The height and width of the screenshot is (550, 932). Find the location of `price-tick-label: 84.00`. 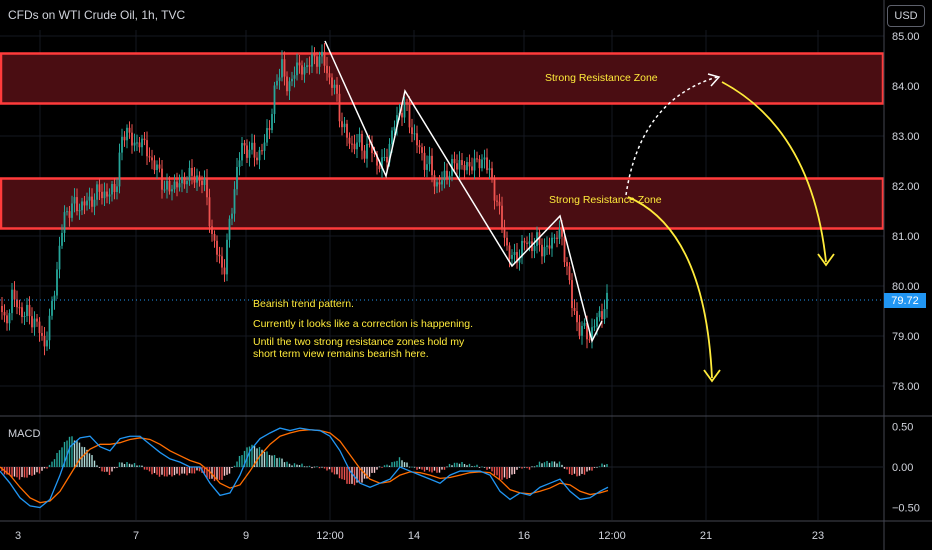

price-tick-label: 84.00 is located at coordinates (906, 87).